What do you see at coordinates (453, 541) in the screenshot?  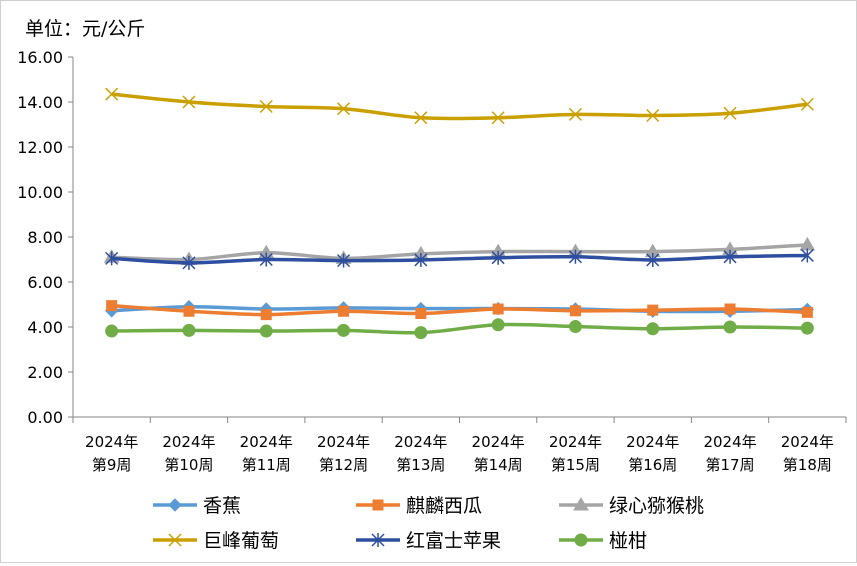 I see `legend-label: 红富士苹果` at bounding box center [453, 541].